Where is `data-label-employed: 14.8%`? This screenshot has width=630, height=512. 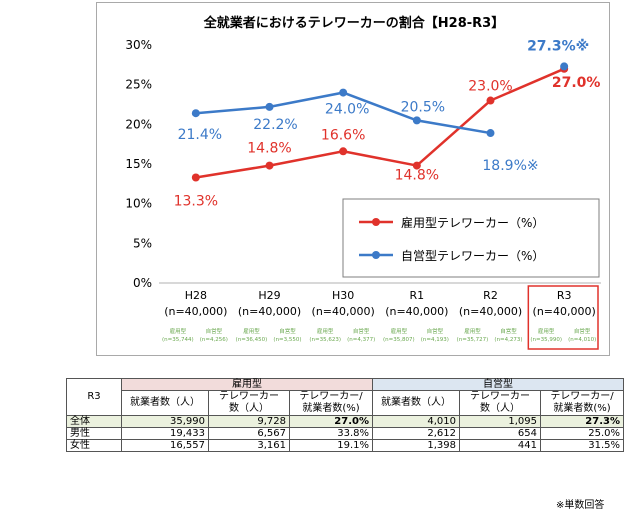 data-label-employed: 14.8% is located at coordinates (417, 176).